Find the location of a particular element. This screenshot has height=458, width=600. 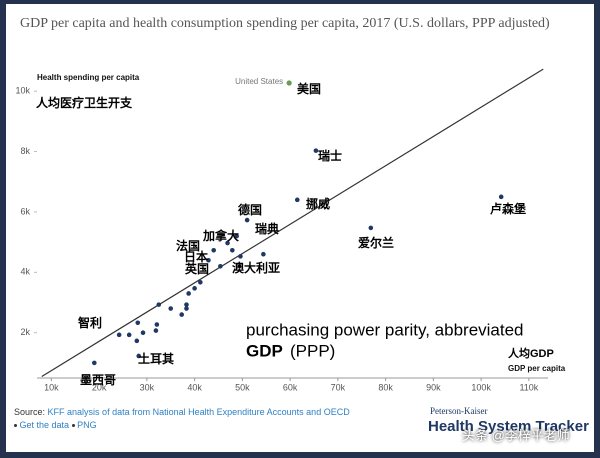

get-data-link: Get the data is located at coordinates (44, 425).